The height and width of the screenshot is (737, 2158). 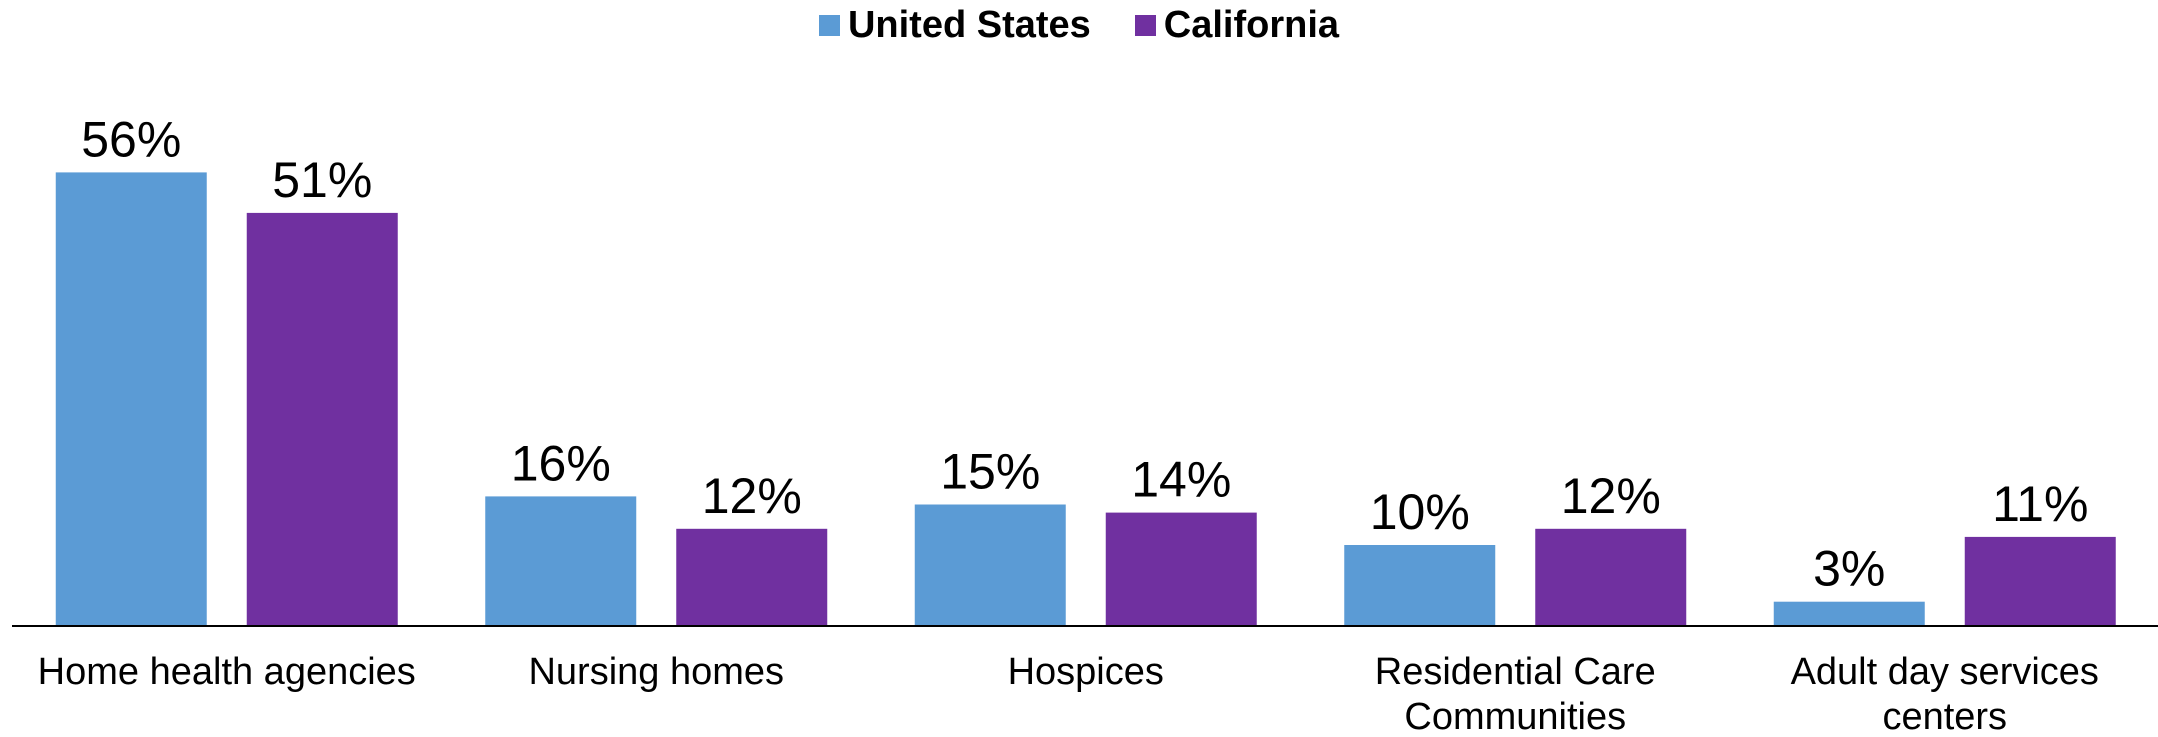 I want to click on x-tick-label: Residential Care Communities, so click(x=1515, y=694).